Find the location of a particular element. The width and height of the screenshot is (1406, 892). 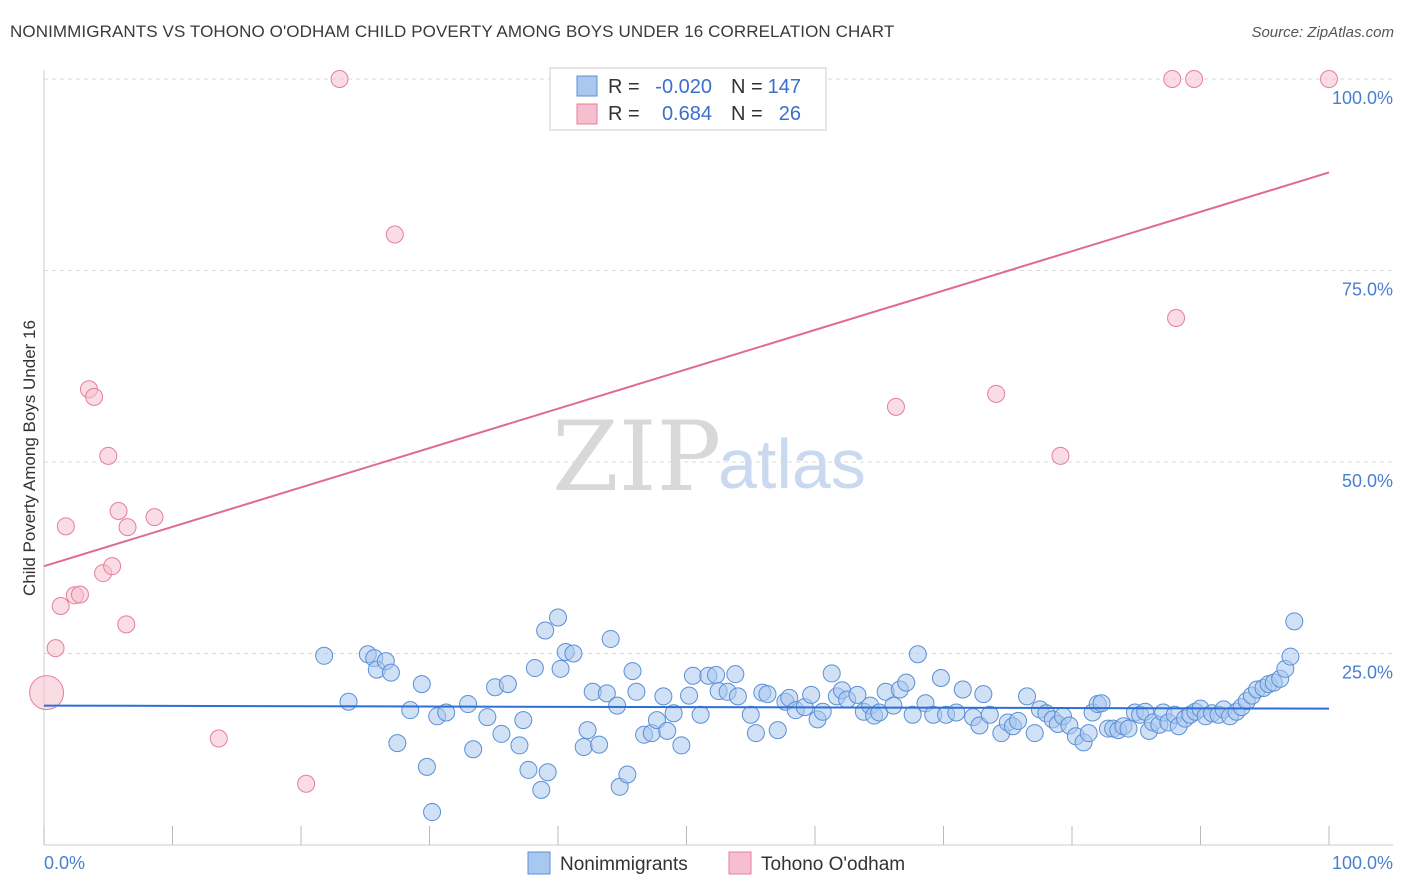

bottom-legend-label-tohono: Tohono O'odham is located at coordinates (833, 864).